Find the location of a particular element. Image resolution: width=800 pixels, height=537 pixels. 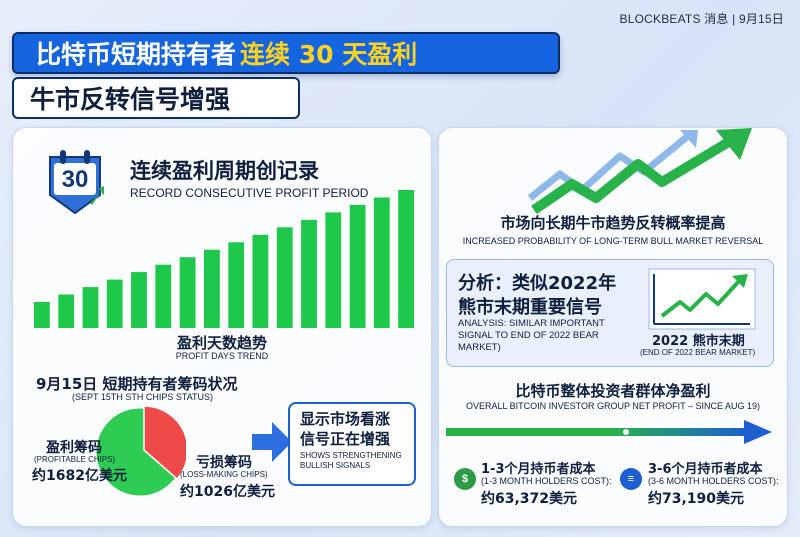

calendar-number: 30 is located at coordinates (75, 179).